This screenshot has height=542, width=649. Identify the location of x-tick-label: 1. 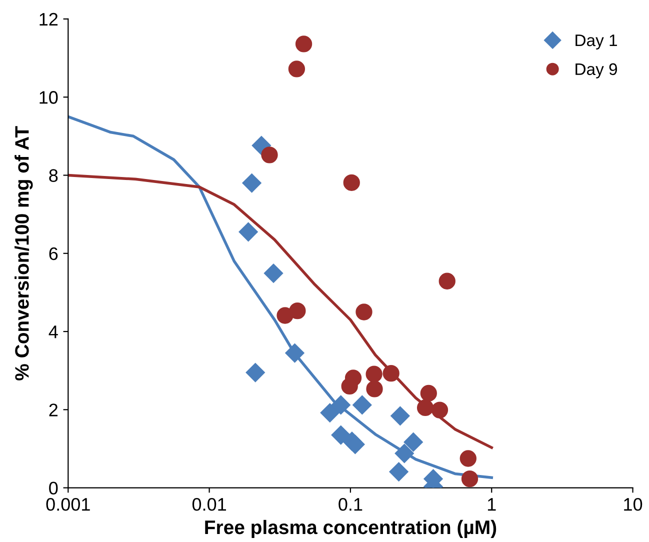
(492, 504).